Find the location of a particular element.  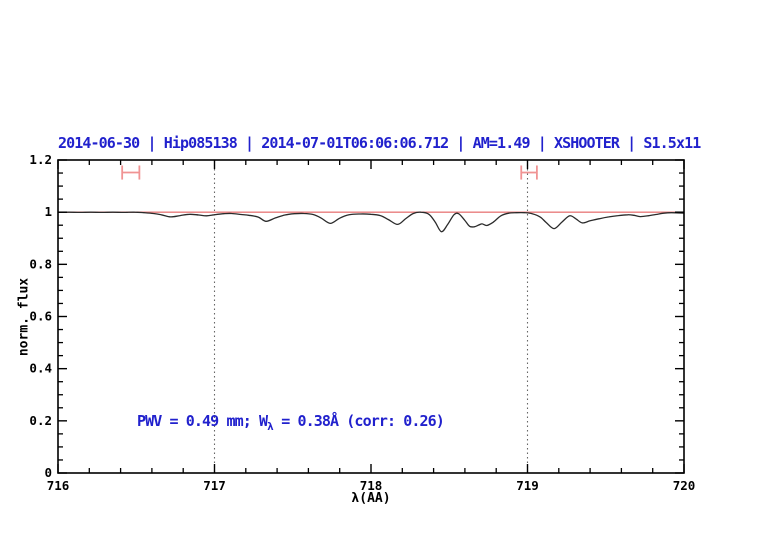

x-tick-label: 717 is located at coordinates (214, 485).